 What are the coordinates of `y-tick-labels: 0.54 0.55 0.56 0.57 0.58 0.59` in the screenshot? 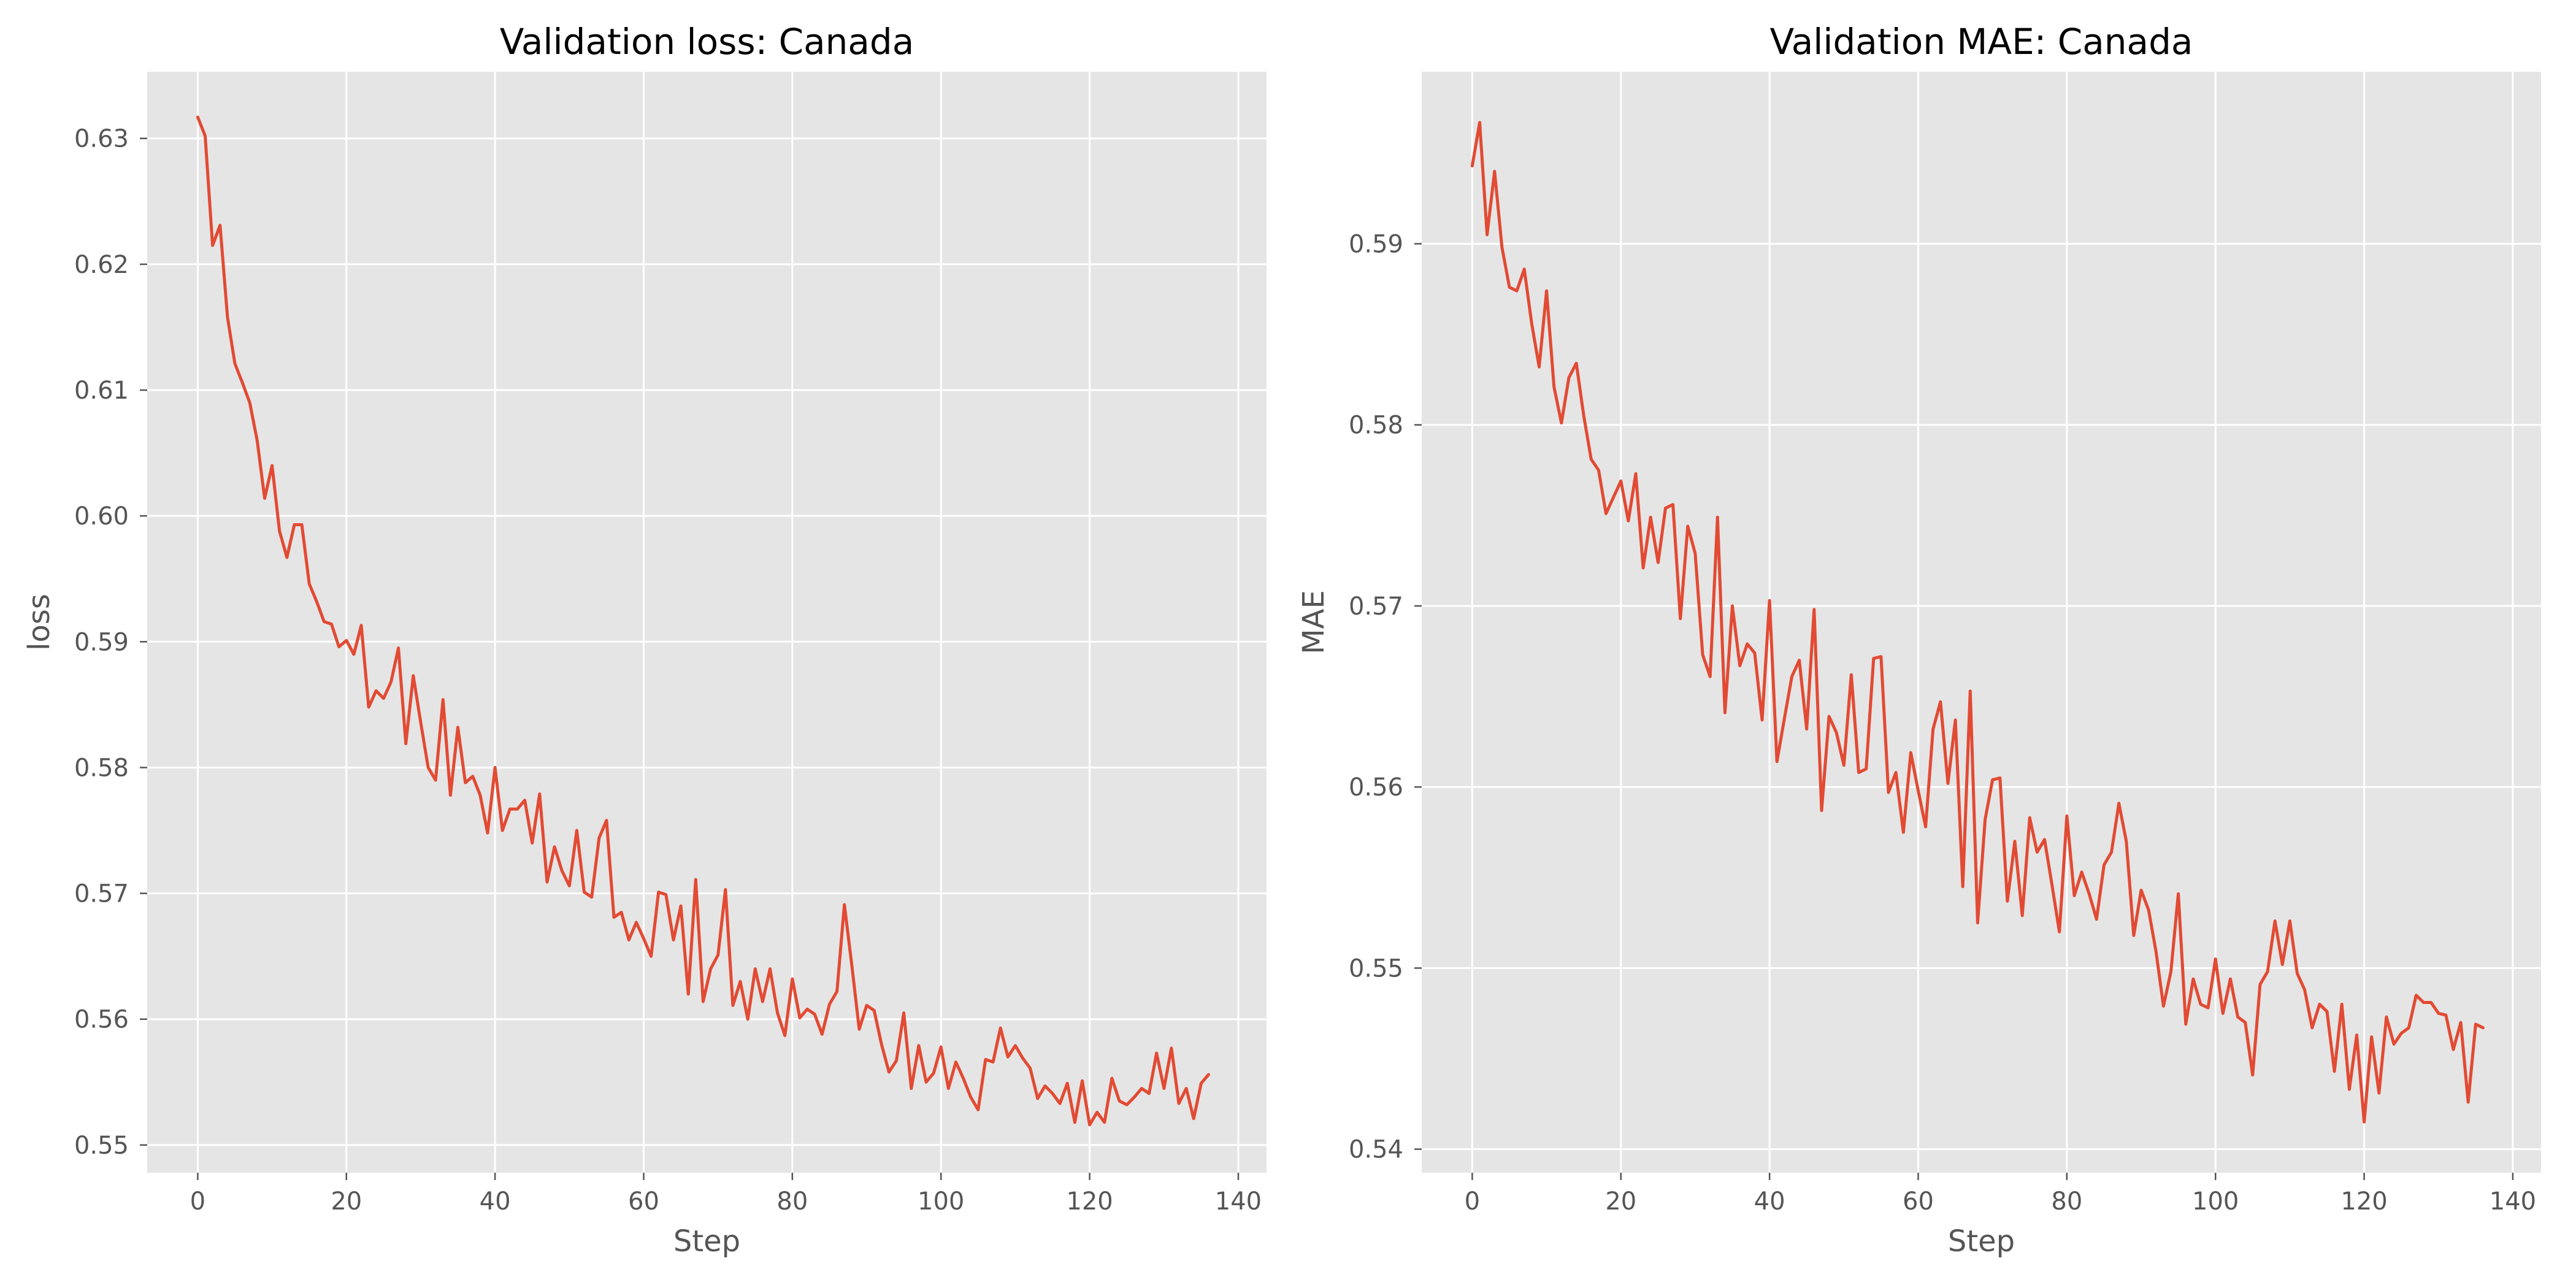 It's located at (1385, 697).